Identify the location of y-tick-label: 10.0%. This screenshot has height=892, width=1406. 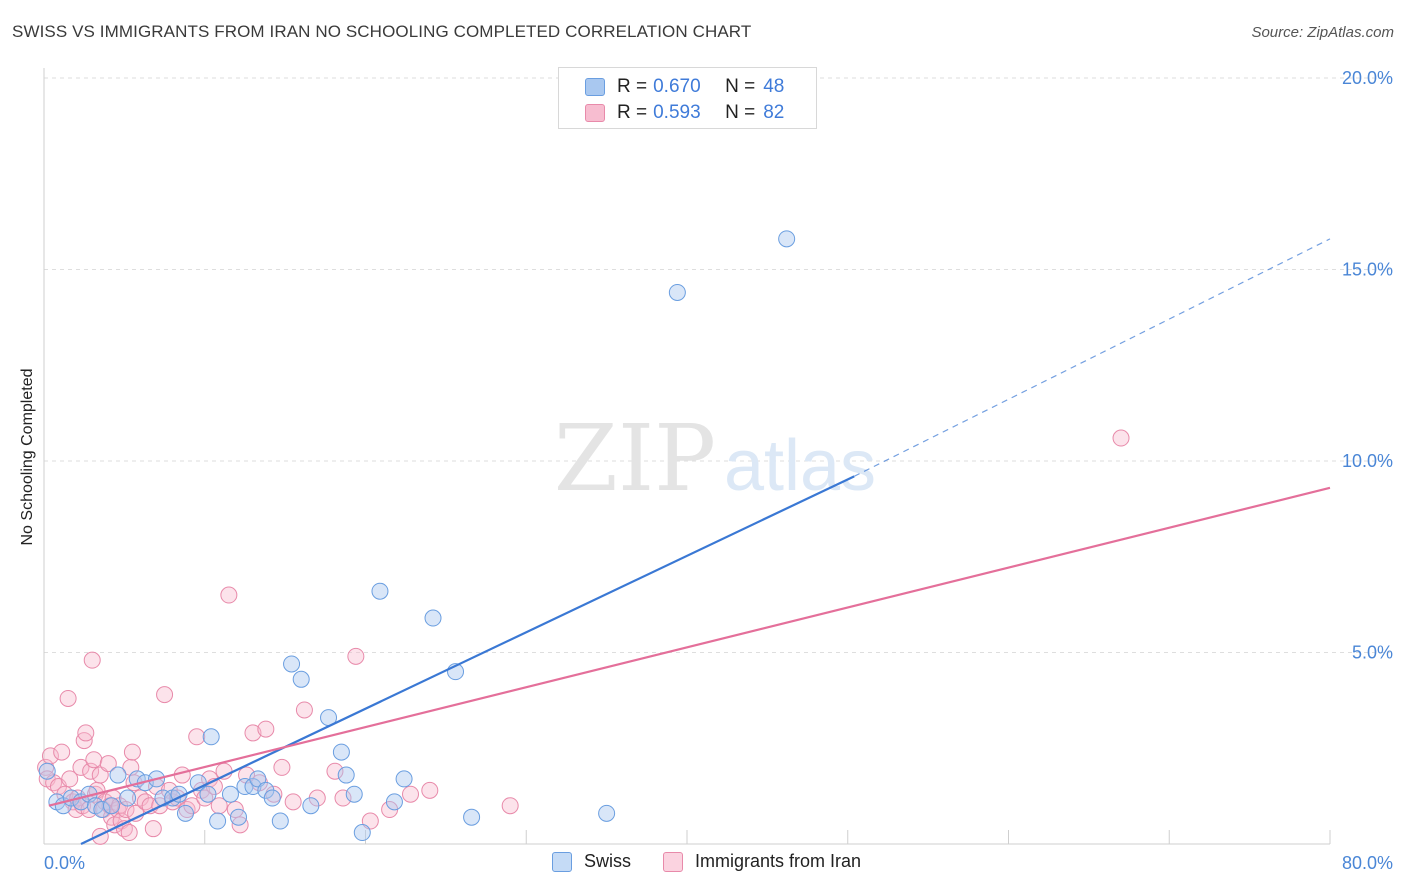
(1367, 461).